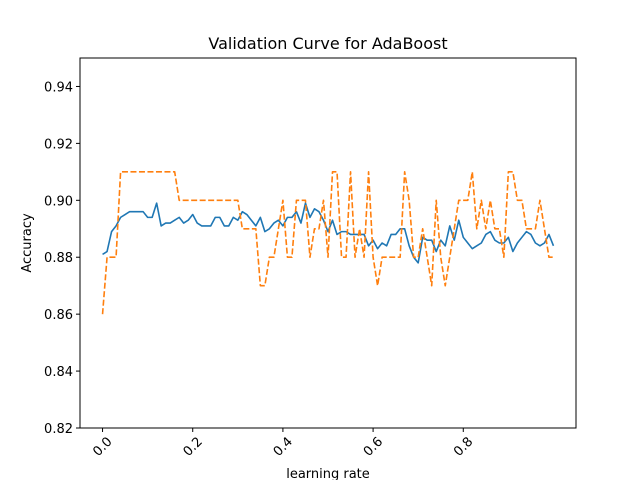 The image size is (640, 480). What do you see at coordinates (27, 243) in the screenshot?
I see `y-axis-label: Accuracy` at bounding box center [27, 243].